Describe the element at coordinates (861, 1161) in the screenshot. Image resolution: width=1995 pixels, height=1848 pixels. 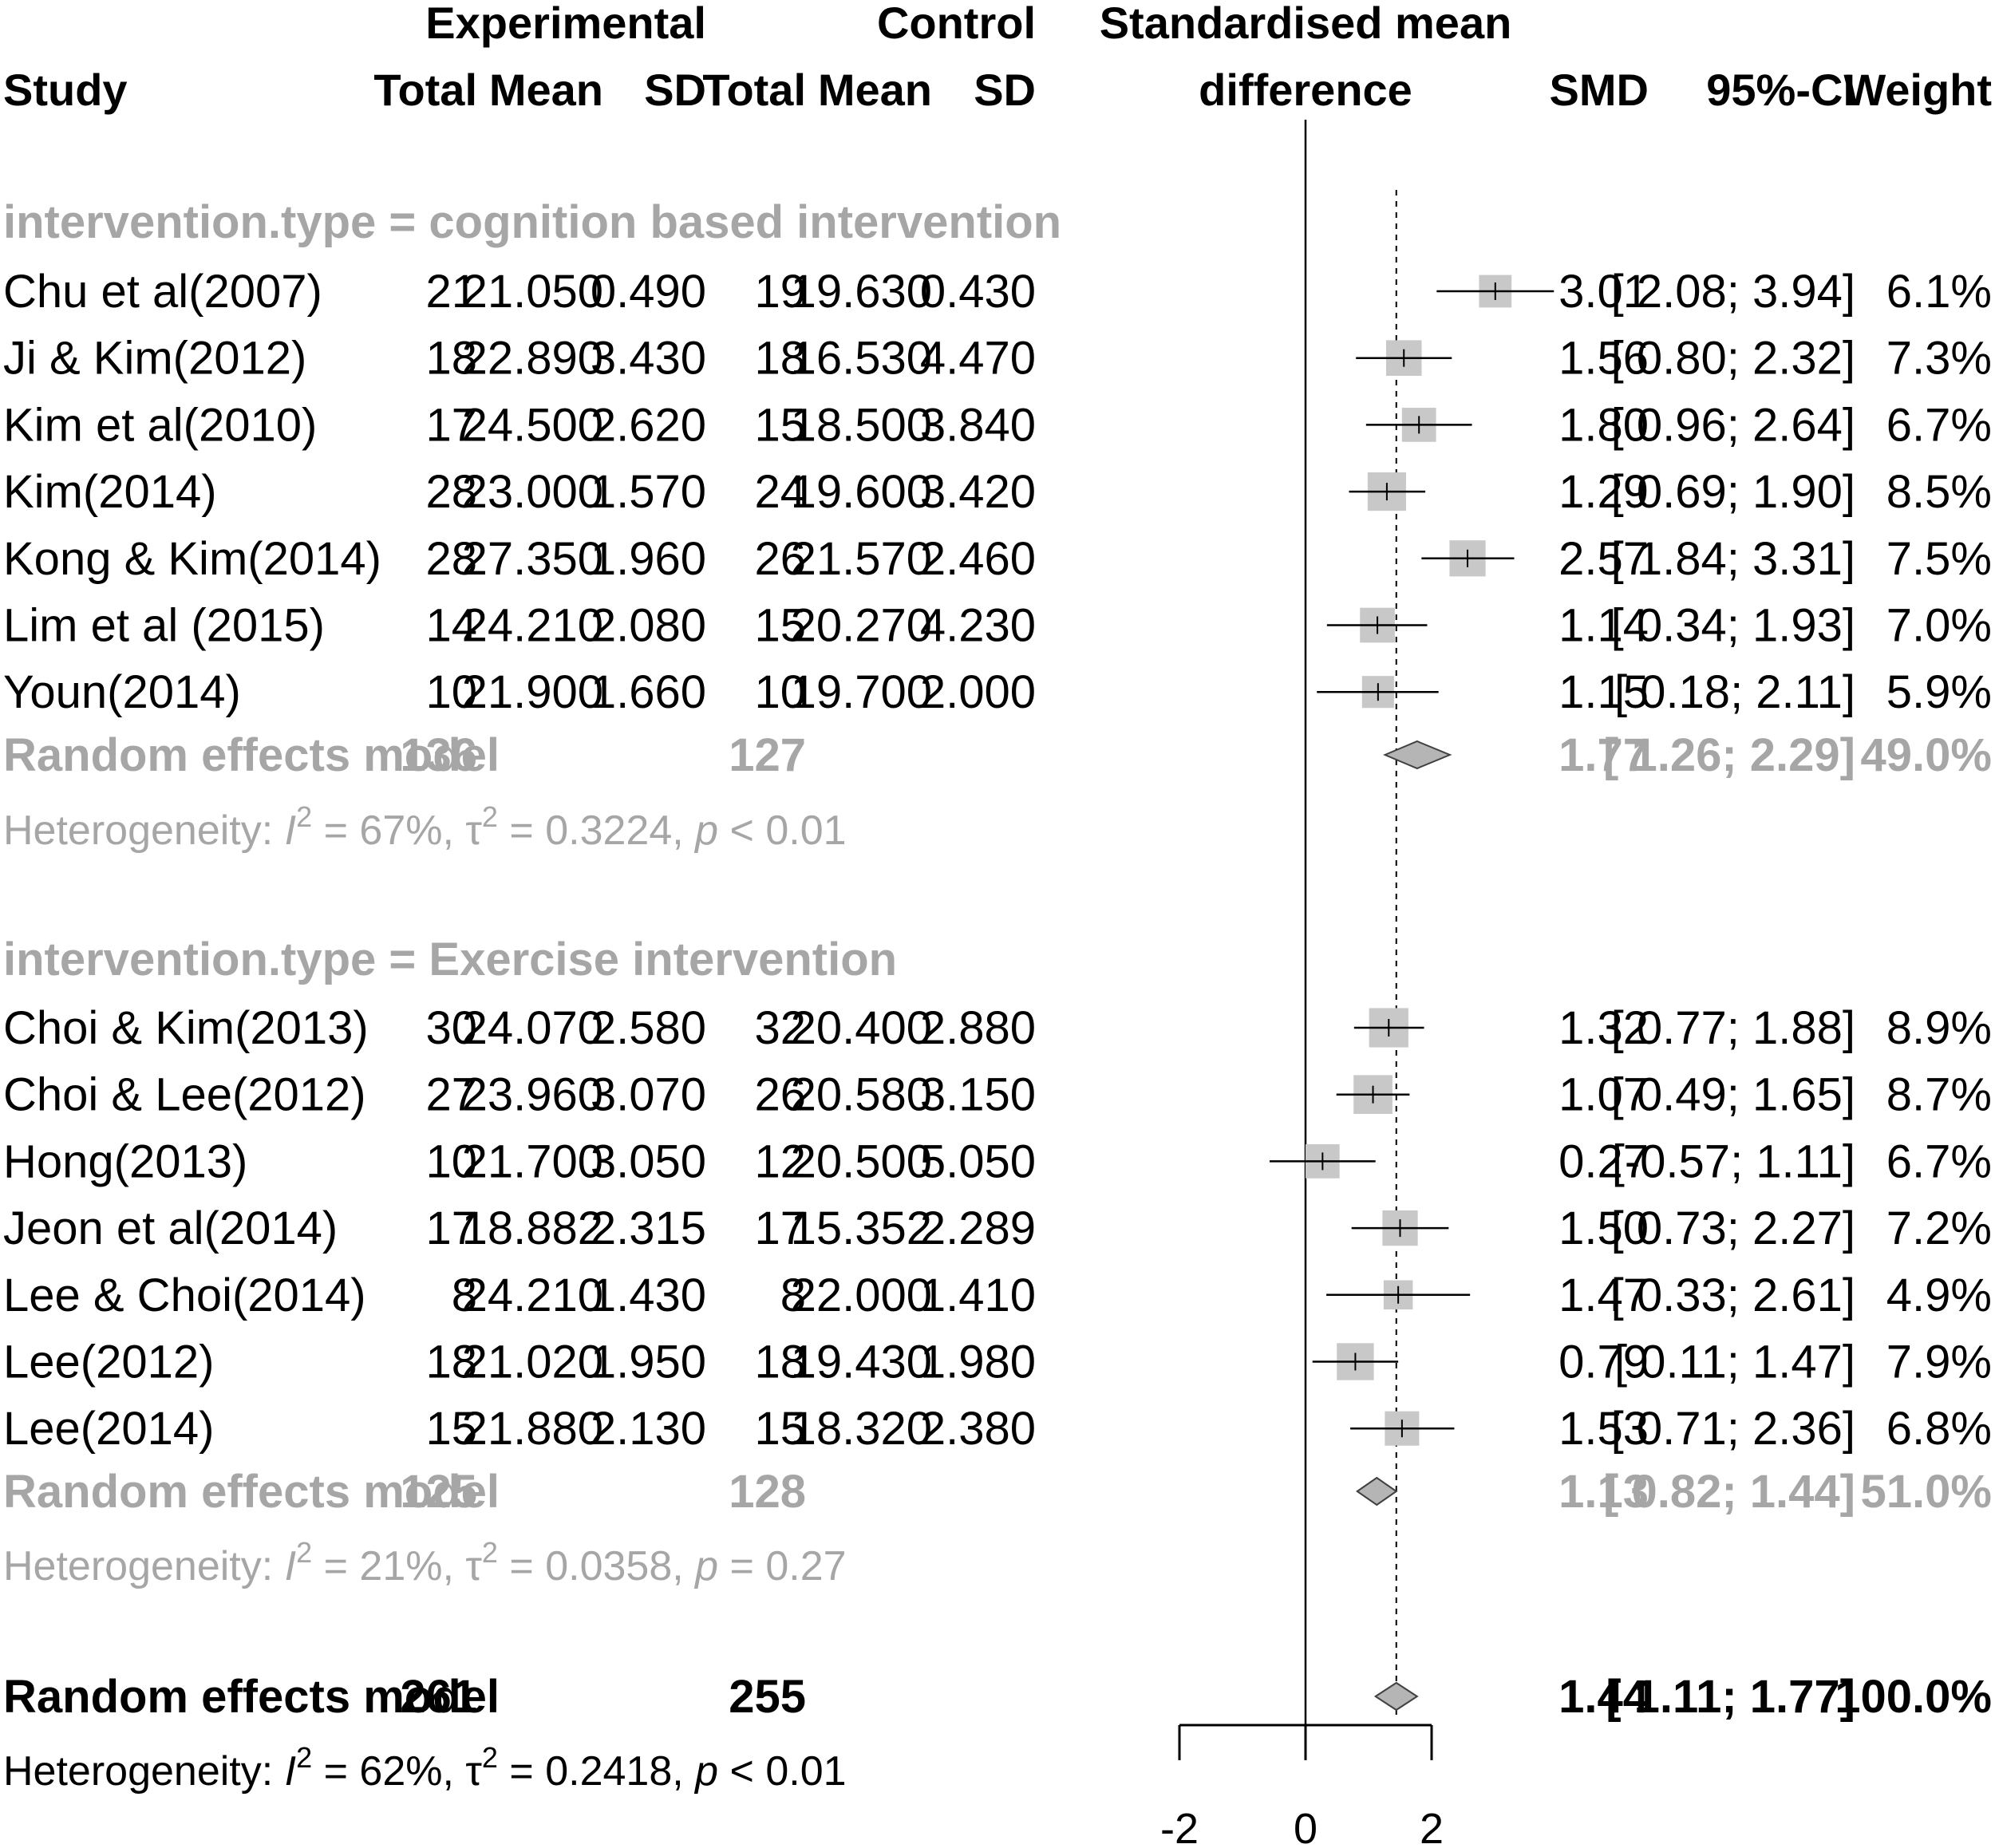
I see `ctl-mean: 20.500` at that location.